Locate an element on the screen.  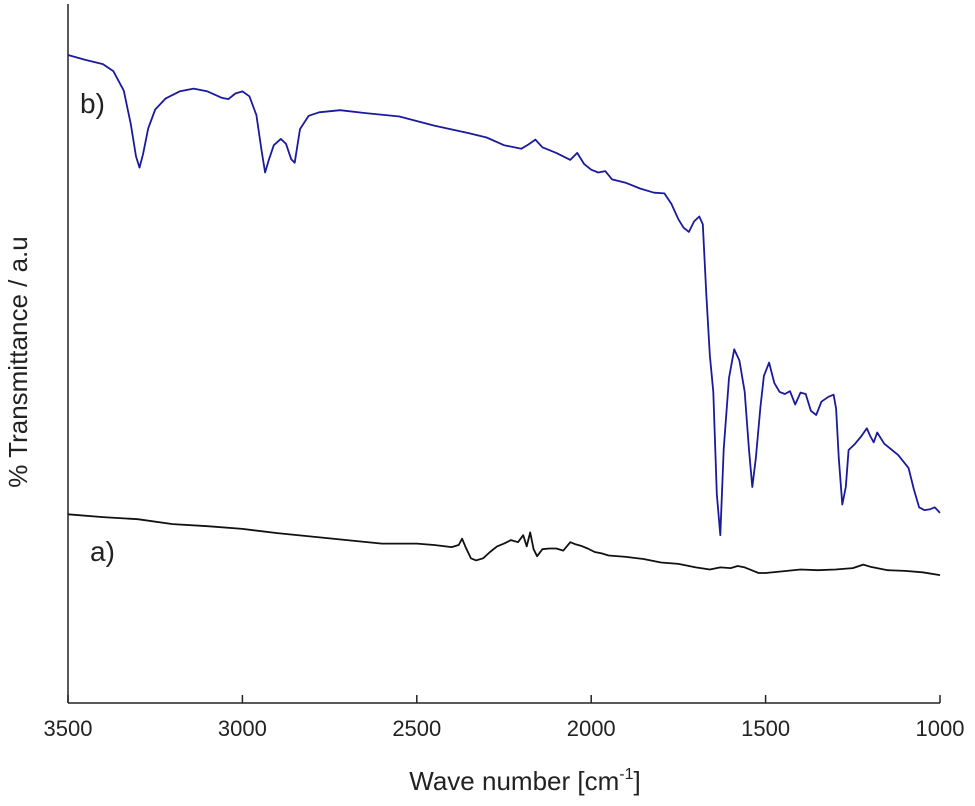
x-tick-label: 2000 is located at coordinates (591, 728).